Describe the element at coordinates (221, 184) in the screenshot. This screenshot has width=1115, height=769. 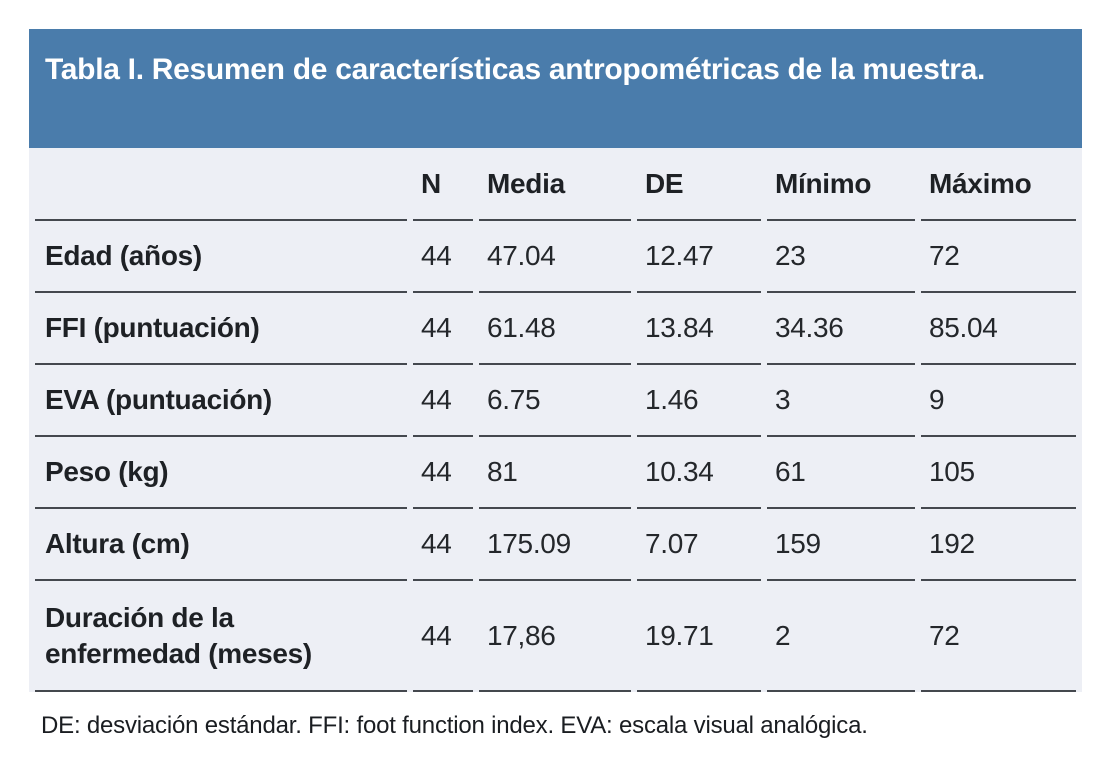
I see `column-header-empty` at that location.